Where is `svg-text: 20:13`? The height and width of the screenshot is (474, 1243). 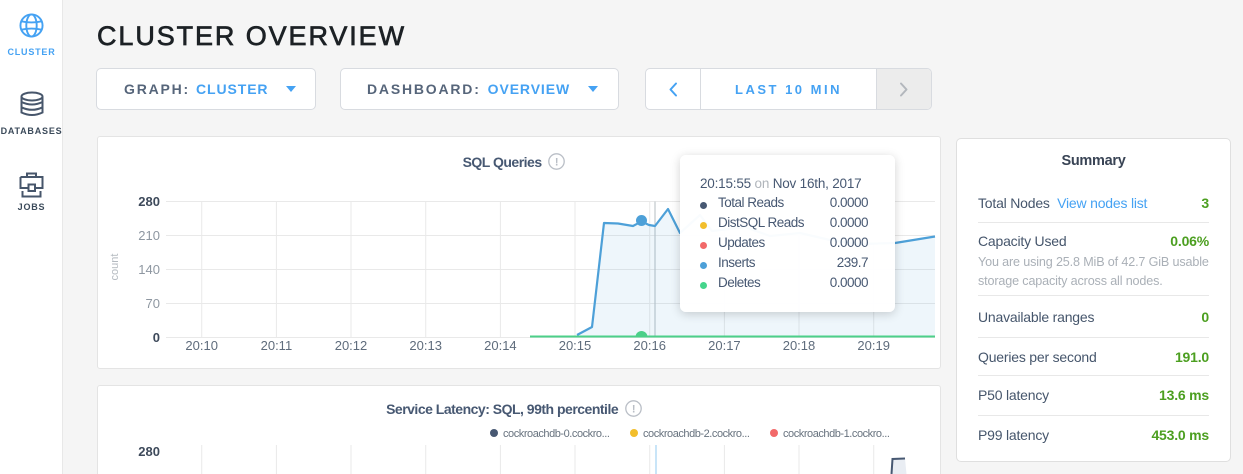
svg-text: 20:13 is located at coordinates (425, 345).